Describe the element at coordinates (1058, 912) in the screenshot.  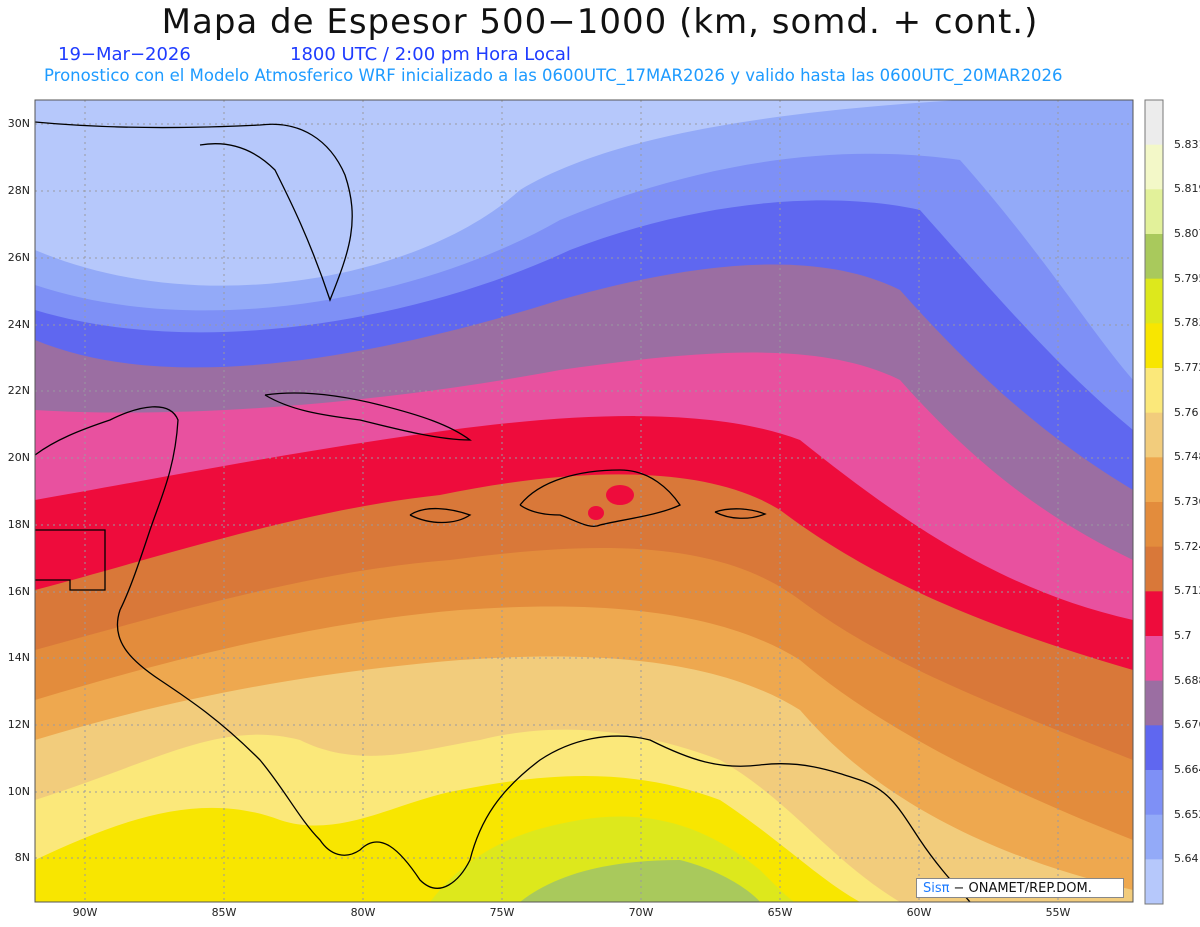
I see `lon-label: 55W` at that location.